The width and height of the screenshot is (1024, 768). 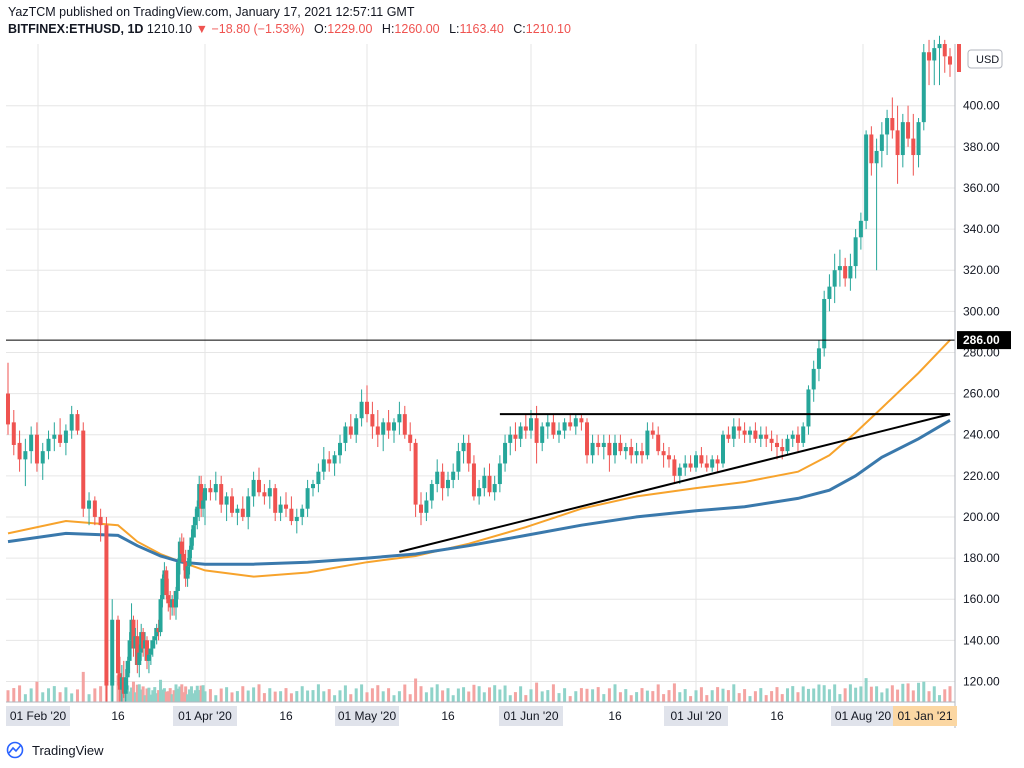 I want to click on y-tick-label: 140.00, so click(x=981, y=640).